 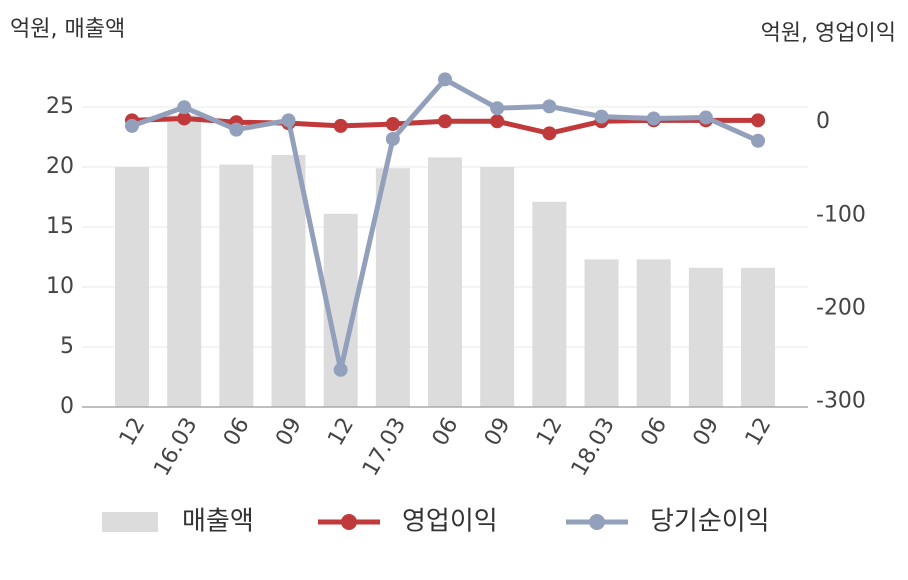 I want to click on legend-label: 당기순이익, so click(x=710, y=522).